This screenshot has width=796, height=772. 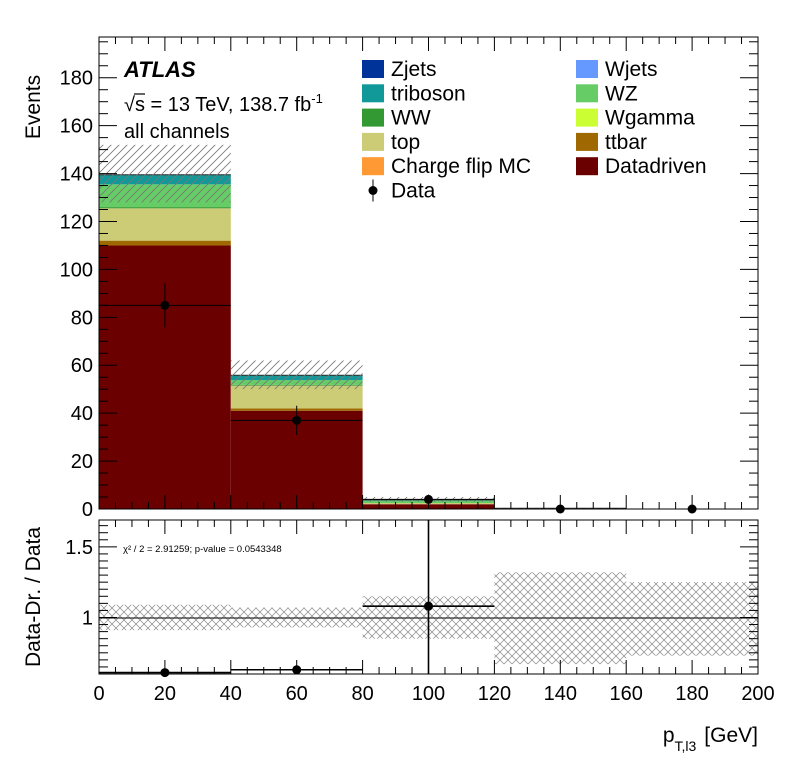 I want to click on x-tick-label-160: 160, so click(x=626, y=694).